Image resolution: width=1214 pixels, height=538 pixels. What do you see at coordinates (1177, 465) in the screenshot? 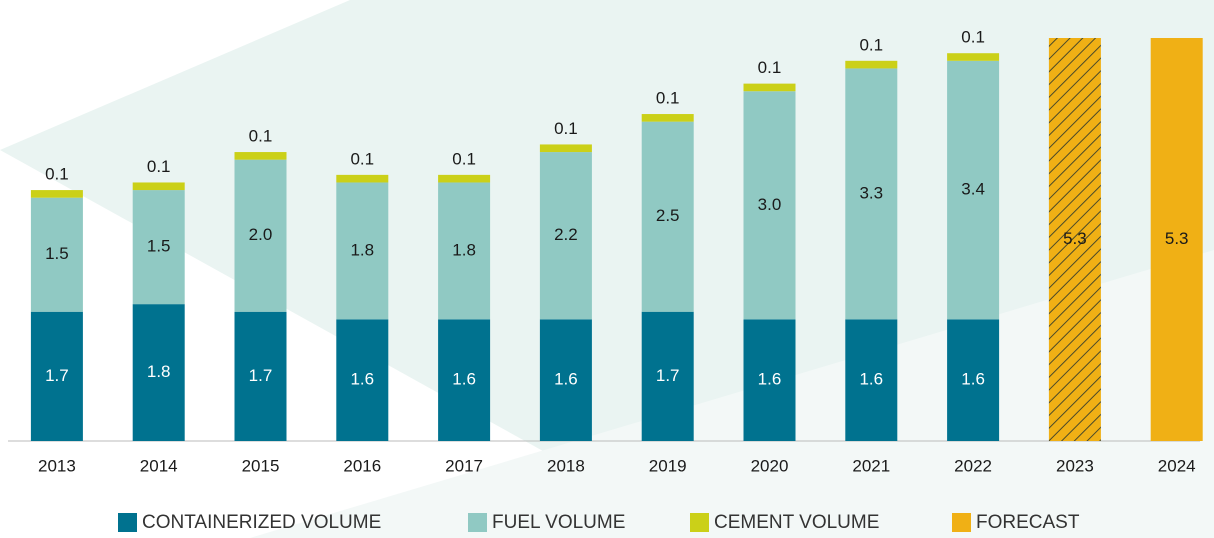
I see `x-tick-label: 2024` at bounding box center [1177, 465].